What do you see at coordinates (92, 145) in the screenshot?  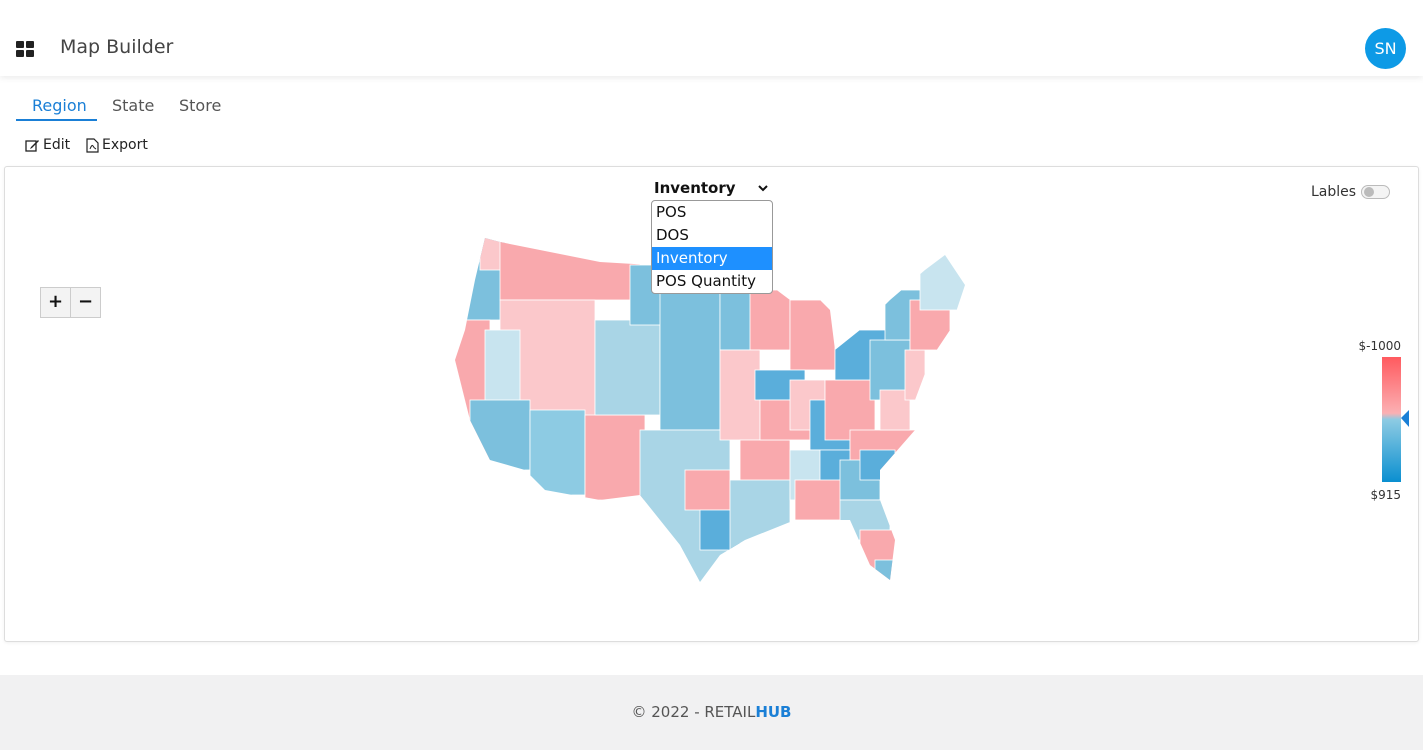 I see `pdf-icon` at bounding box center [92, 145].